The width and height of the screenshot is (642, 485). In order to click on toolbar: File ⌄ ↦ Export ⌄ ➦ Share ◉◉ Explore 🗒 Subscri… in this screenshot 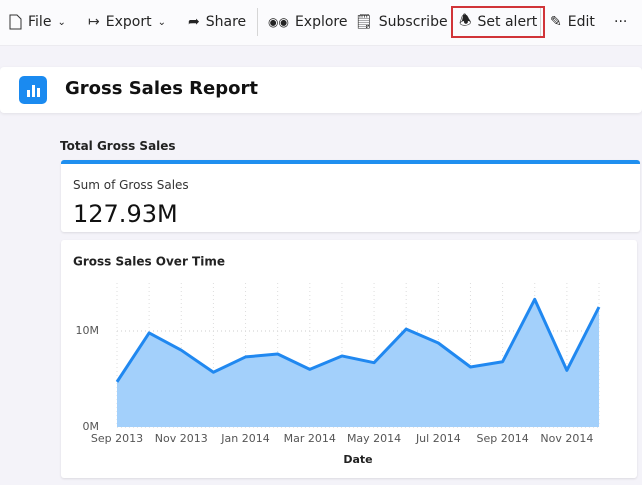, I will do `click(321, 23)`.